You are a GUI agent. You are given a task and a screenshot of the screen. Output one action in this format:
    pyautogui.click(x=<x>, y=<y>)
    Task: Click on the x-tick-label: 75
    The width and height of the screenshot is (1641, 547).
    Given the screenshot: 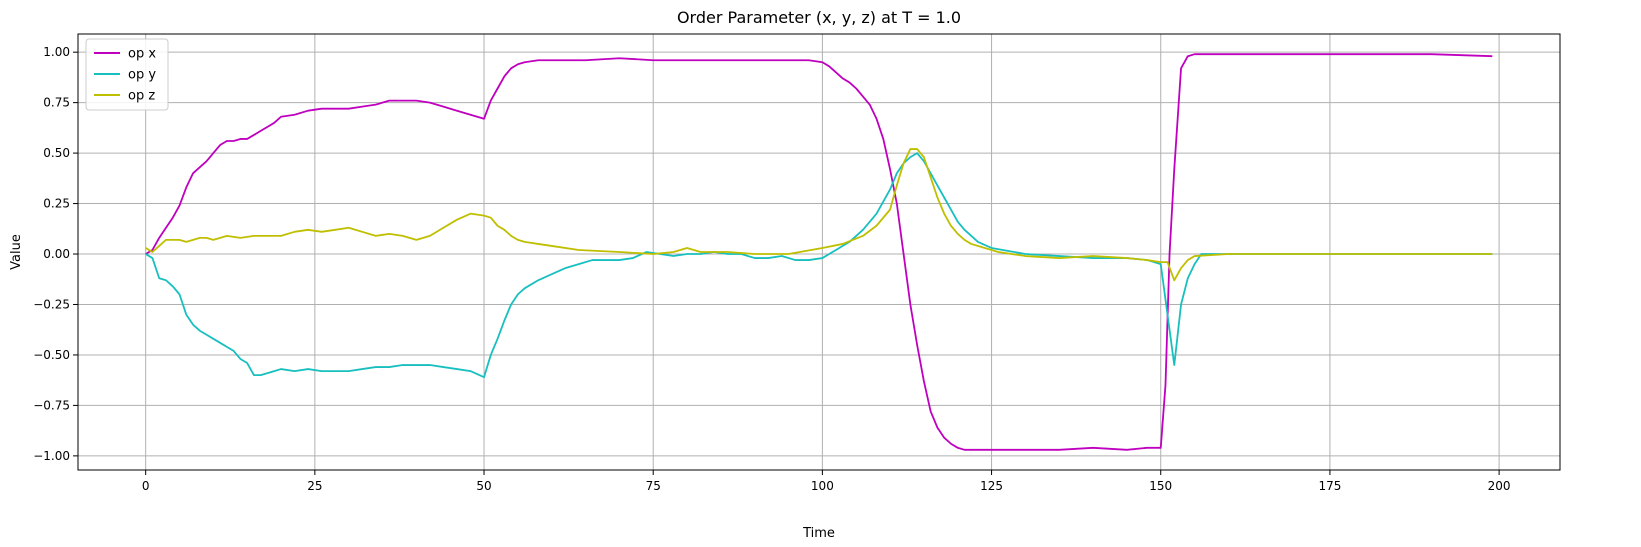 What is the action you would take?
    pyautogui.click(x=653, y=486)
    